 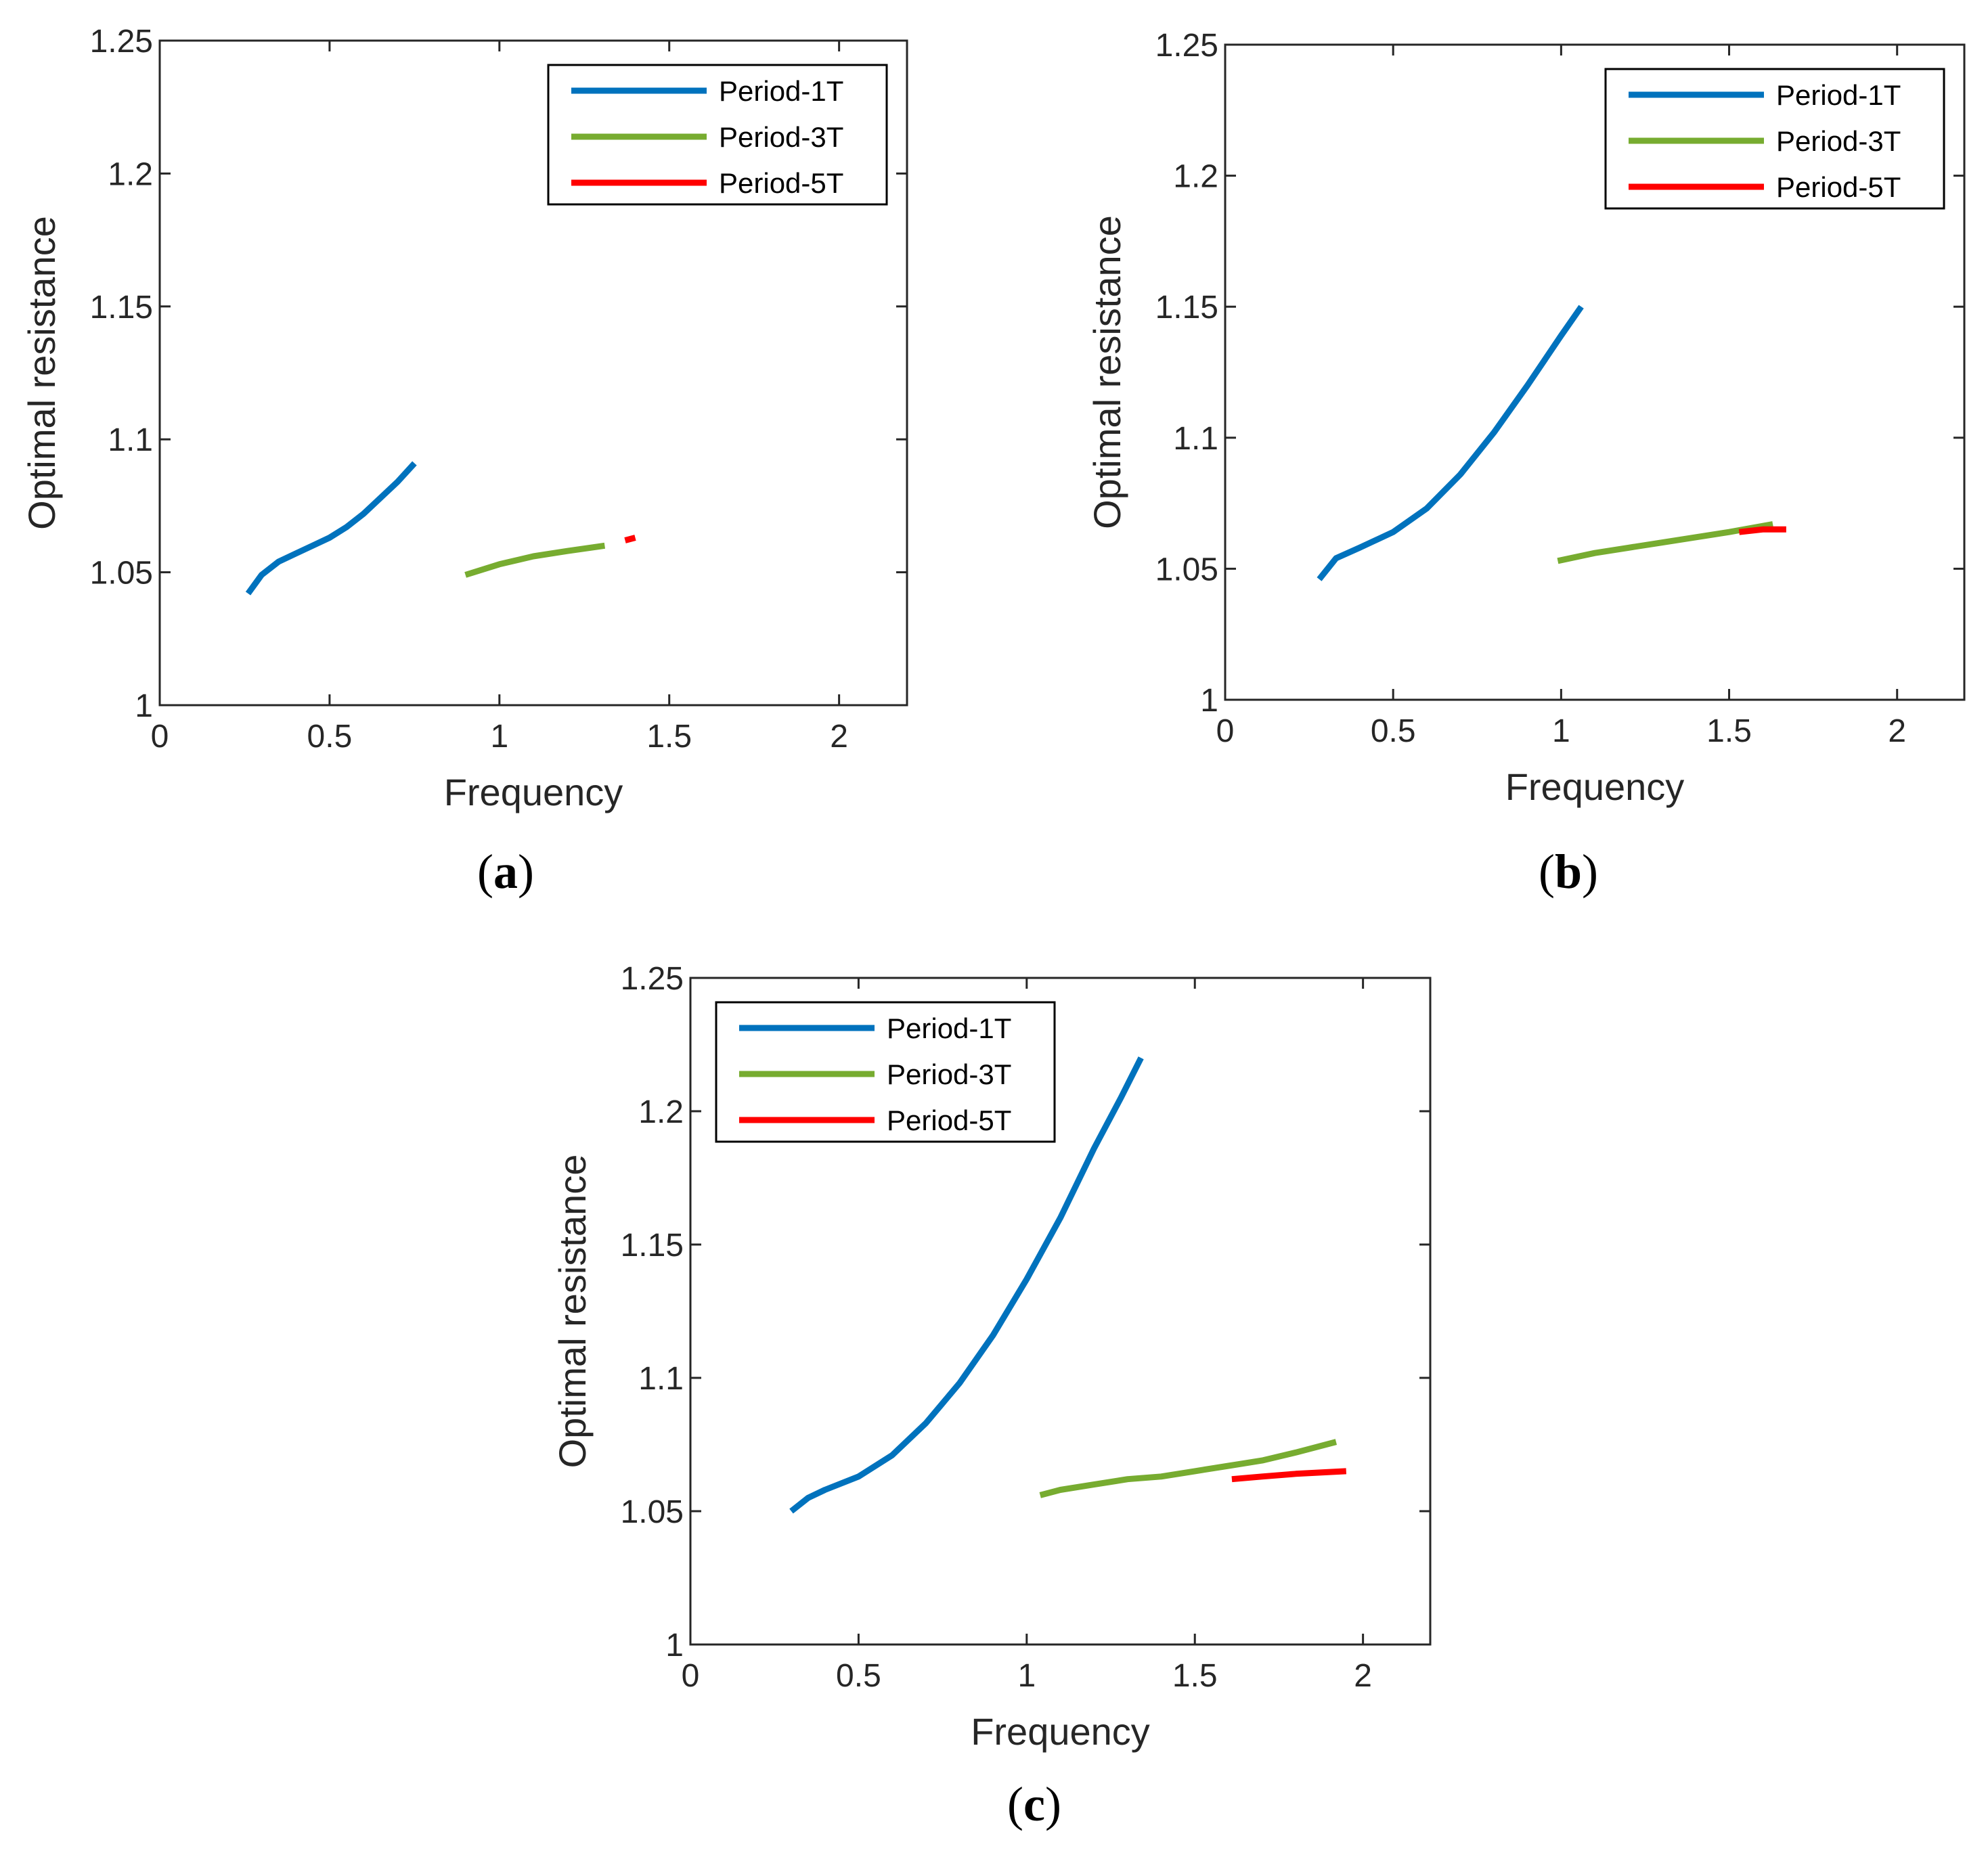 I want to click on panel-a-ylabel: Optimal resistance, so click(x=41, y=373).